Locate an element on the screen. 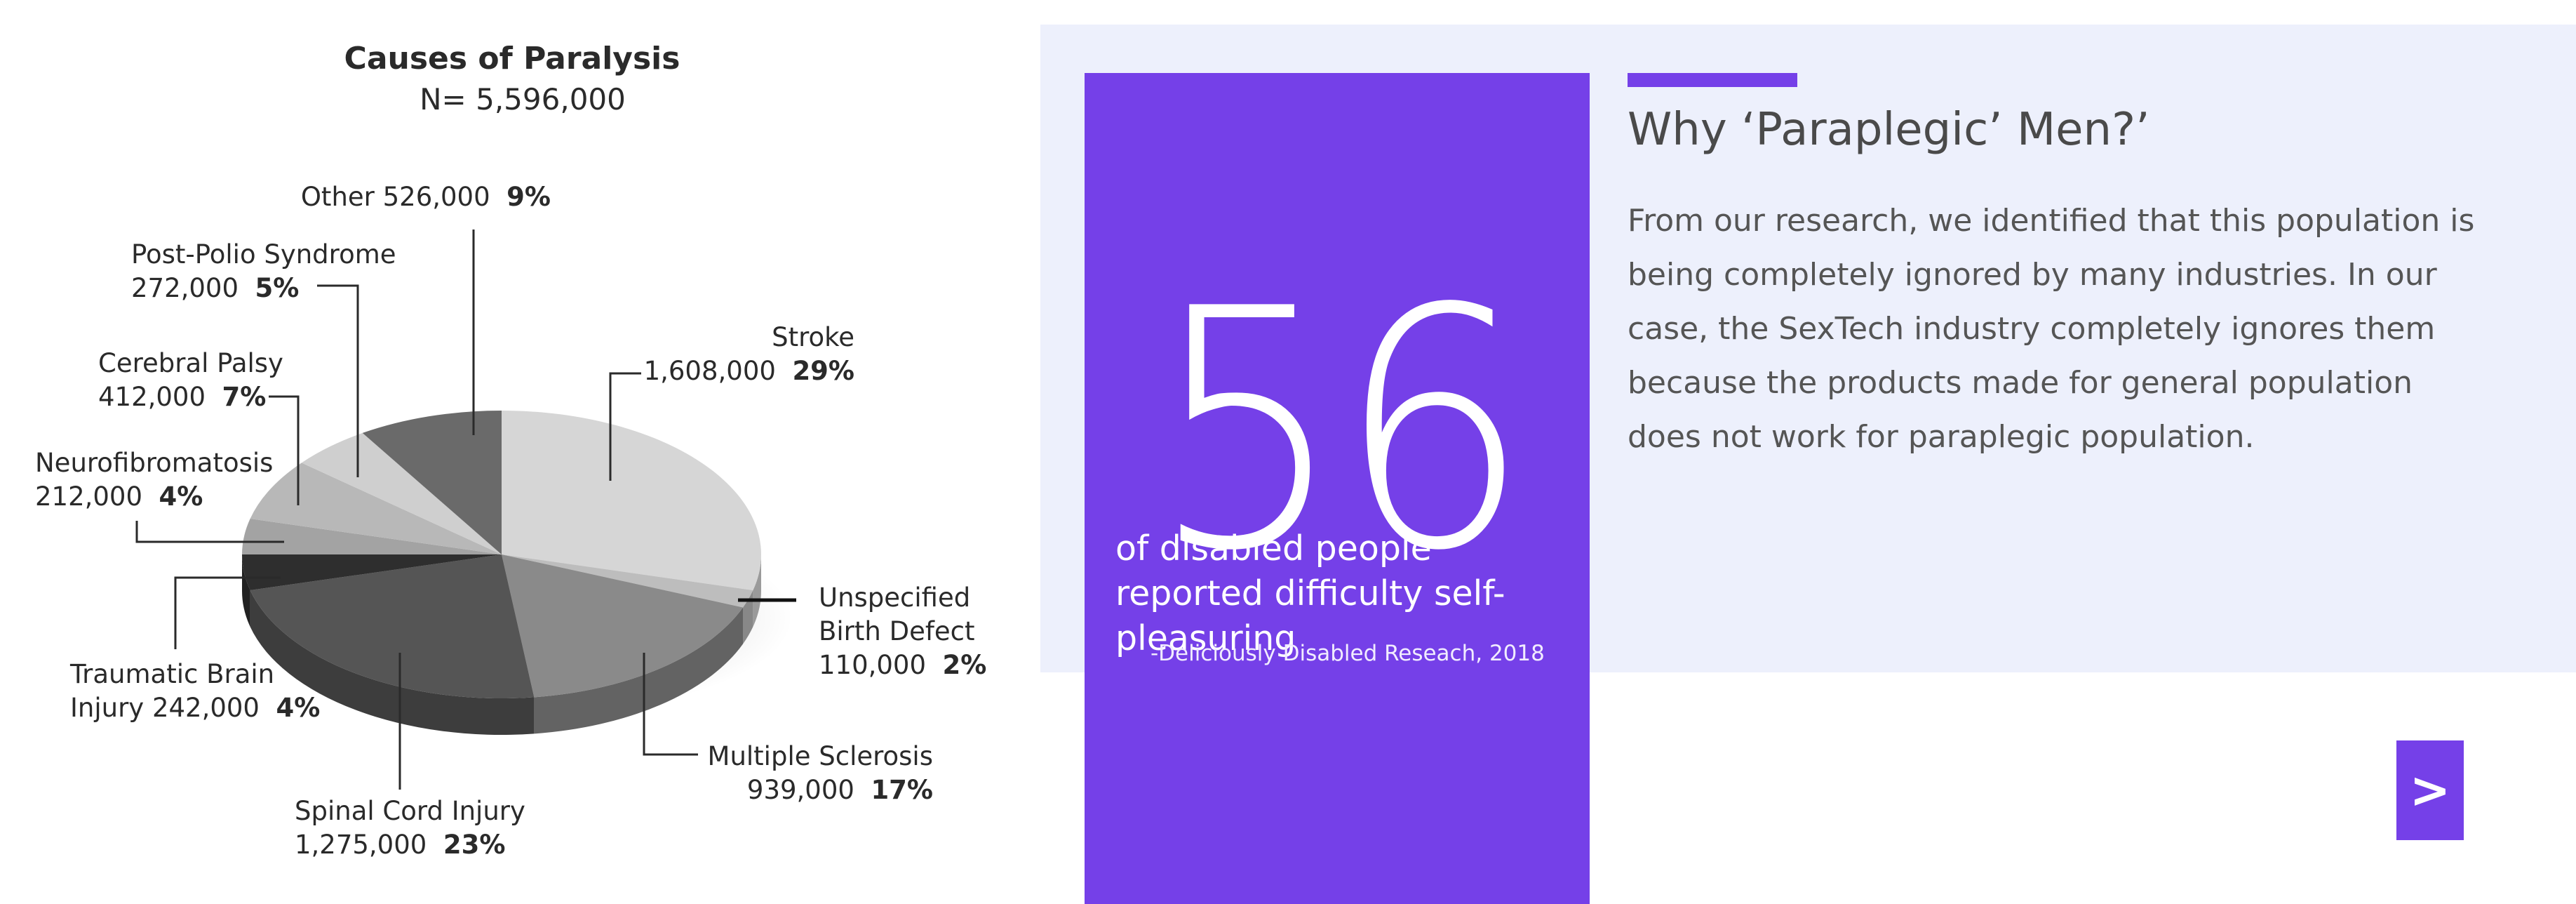 The height and width of the screenshot is (904, 2576). pie-slice-unspecified-birth-defect is located at coordinates (627, 581).